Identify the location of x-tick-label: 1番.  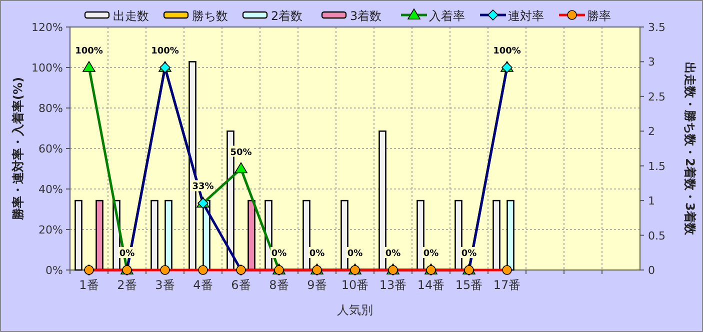
(89, 285).